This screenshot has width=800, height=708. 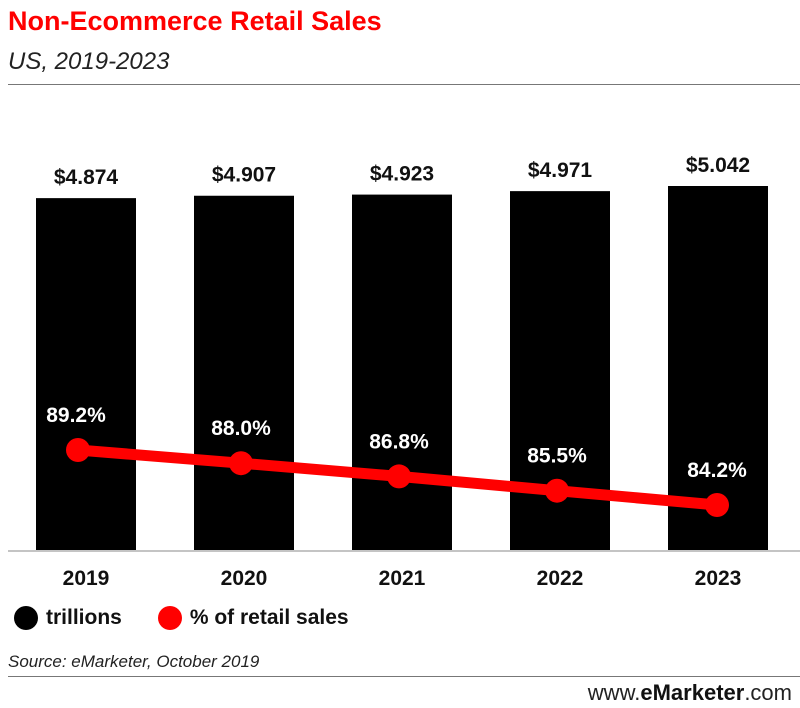 What do you see at coordinates (399, 441) in the screenshot?
I see `percent-value-label: 86.8%` at bounding box center [399, 441].